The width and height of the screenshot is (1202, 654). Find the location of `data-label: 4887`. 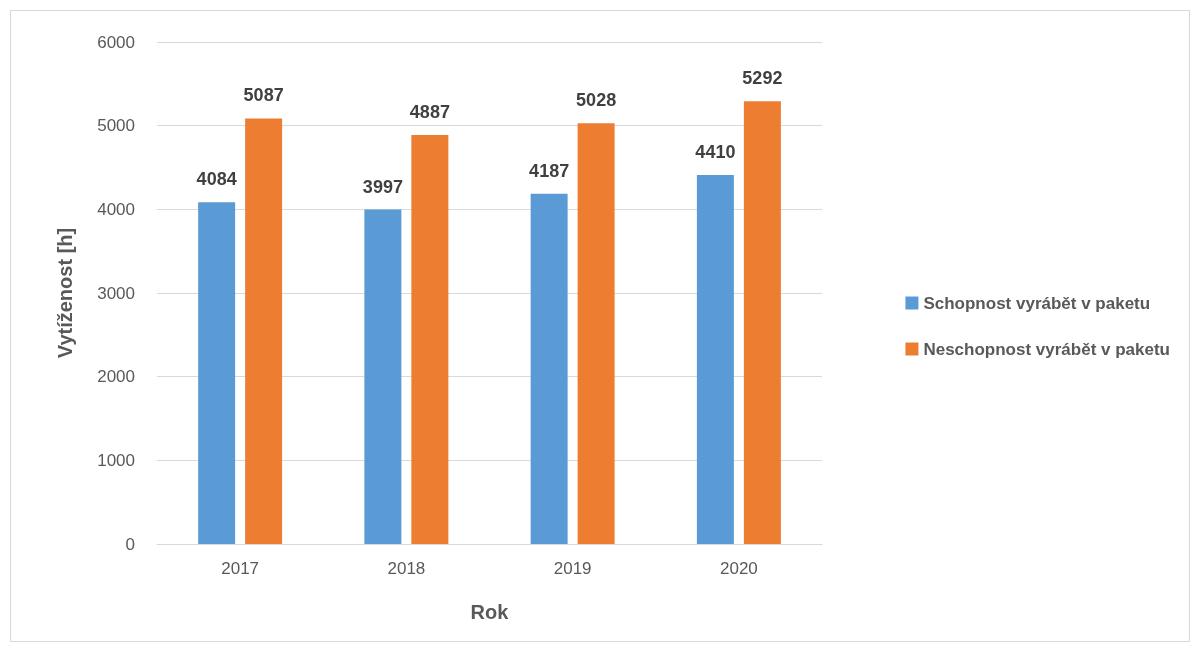

data-label: 4887 is located at coordinates (429, 112).